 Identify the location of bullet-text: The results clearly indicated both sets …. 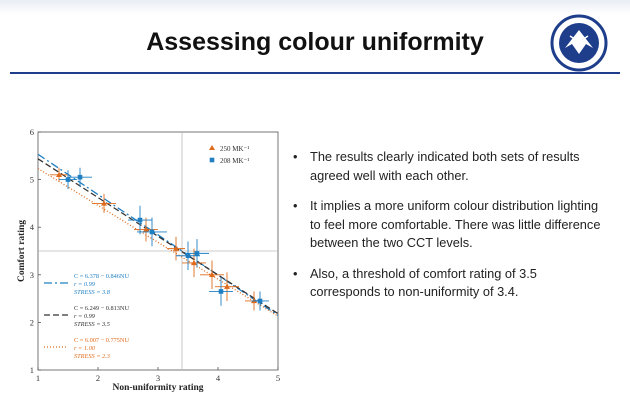
(445, 166).